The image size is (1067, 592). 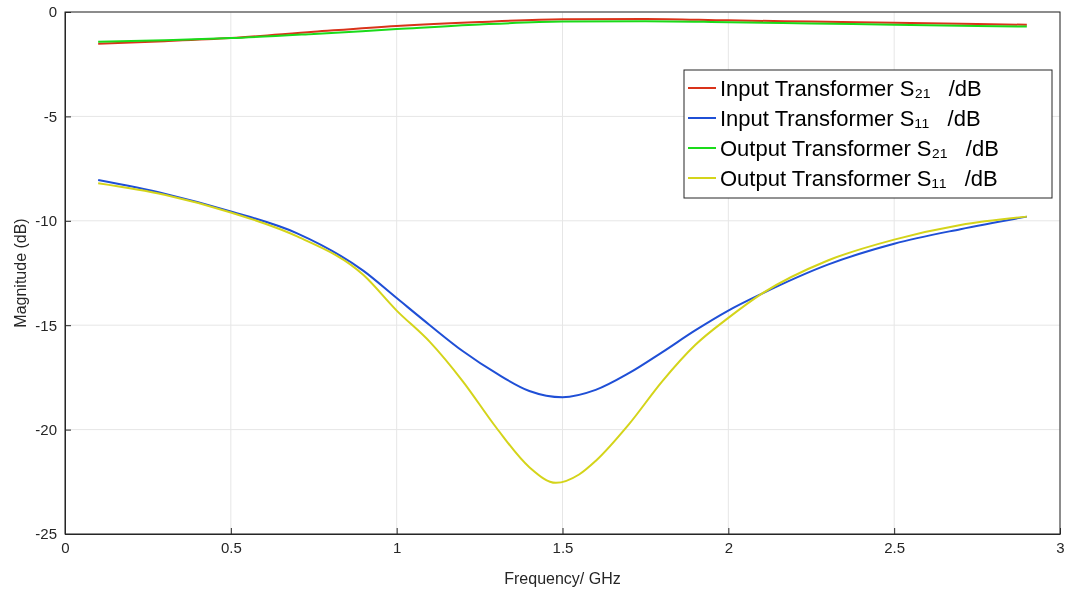 I want to click on x-tick-label: 0.5, so click(x=231, y=547).